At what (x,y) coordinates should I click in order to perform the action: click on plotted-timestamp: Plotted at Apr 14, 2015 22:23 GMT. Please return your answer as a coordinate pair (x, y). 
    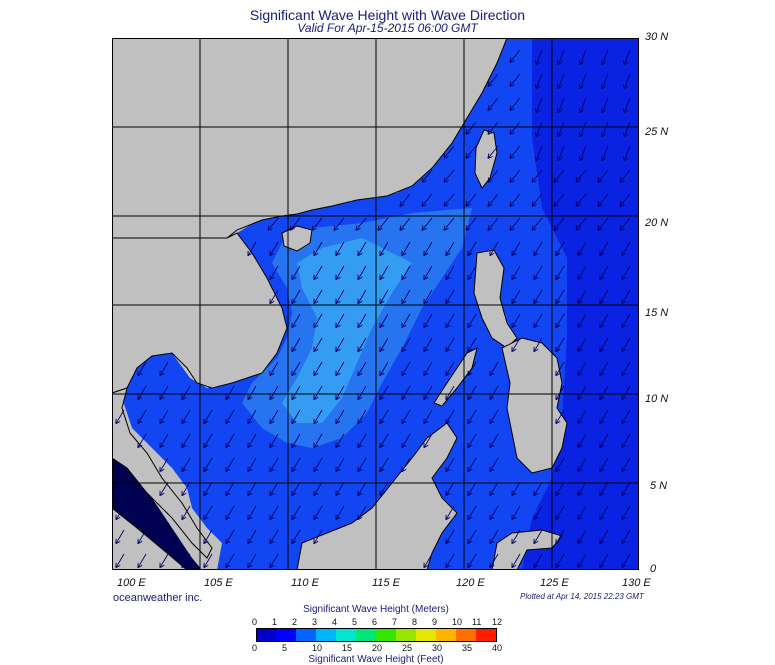
    Looking at the image, I should click on (582, 596).